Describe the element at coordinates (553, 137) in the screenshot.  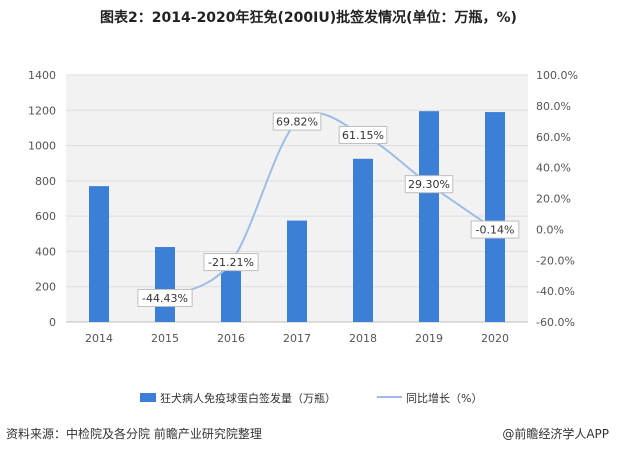
I see `right-tick-label: 60.0%` at that location.